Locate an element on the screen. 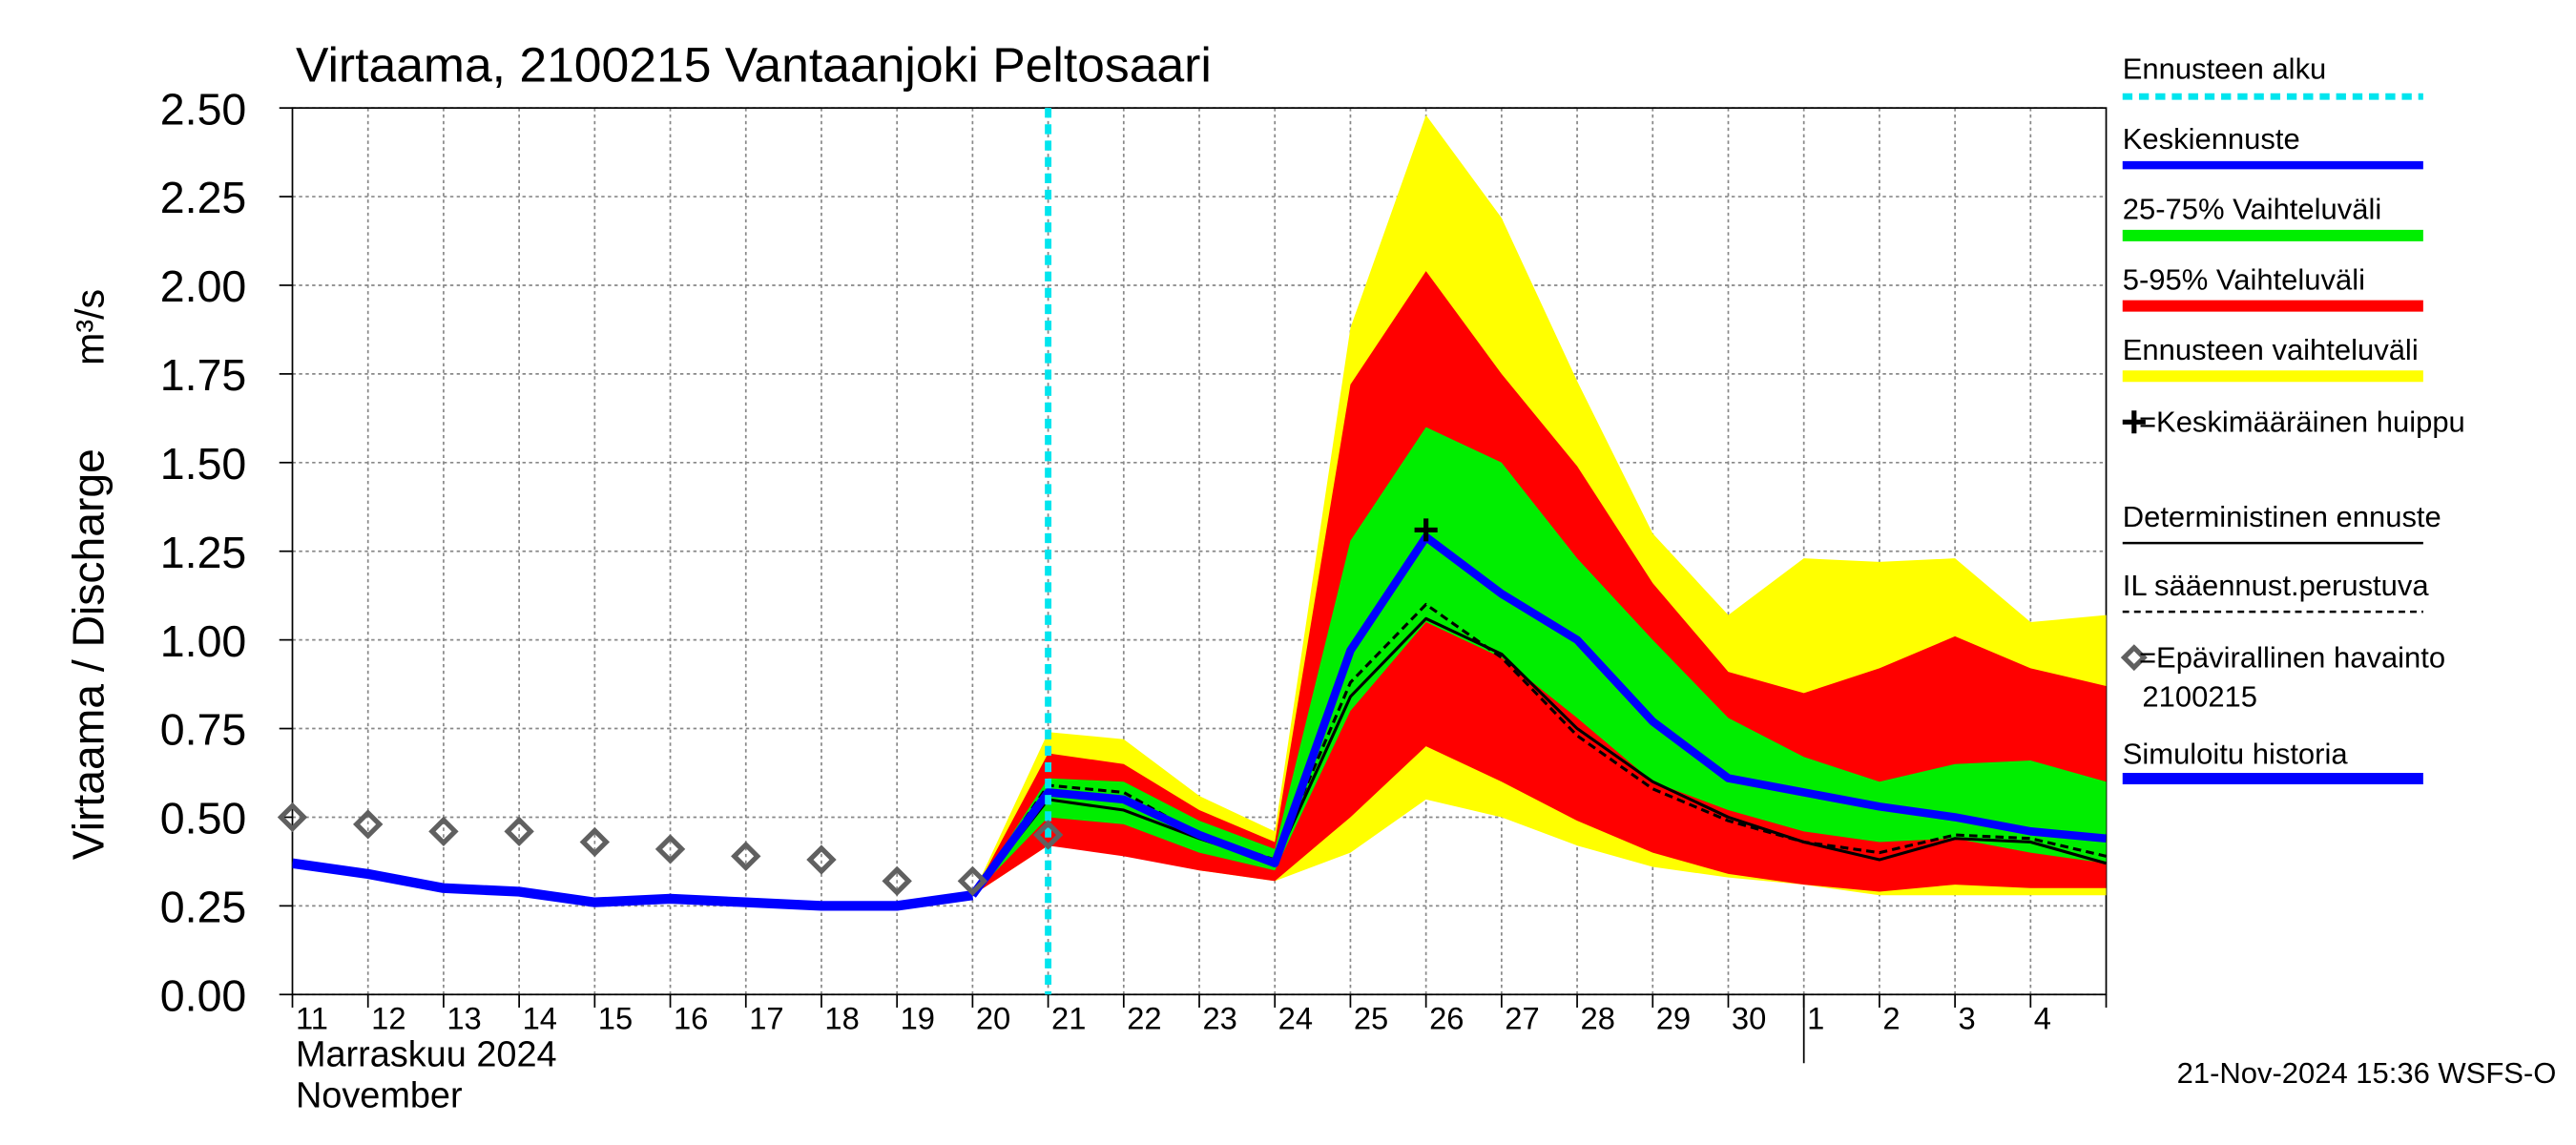 This screenshot has height=1145, width=2576. y-tick-label: 2.50 is located at coordinates (203, 109).